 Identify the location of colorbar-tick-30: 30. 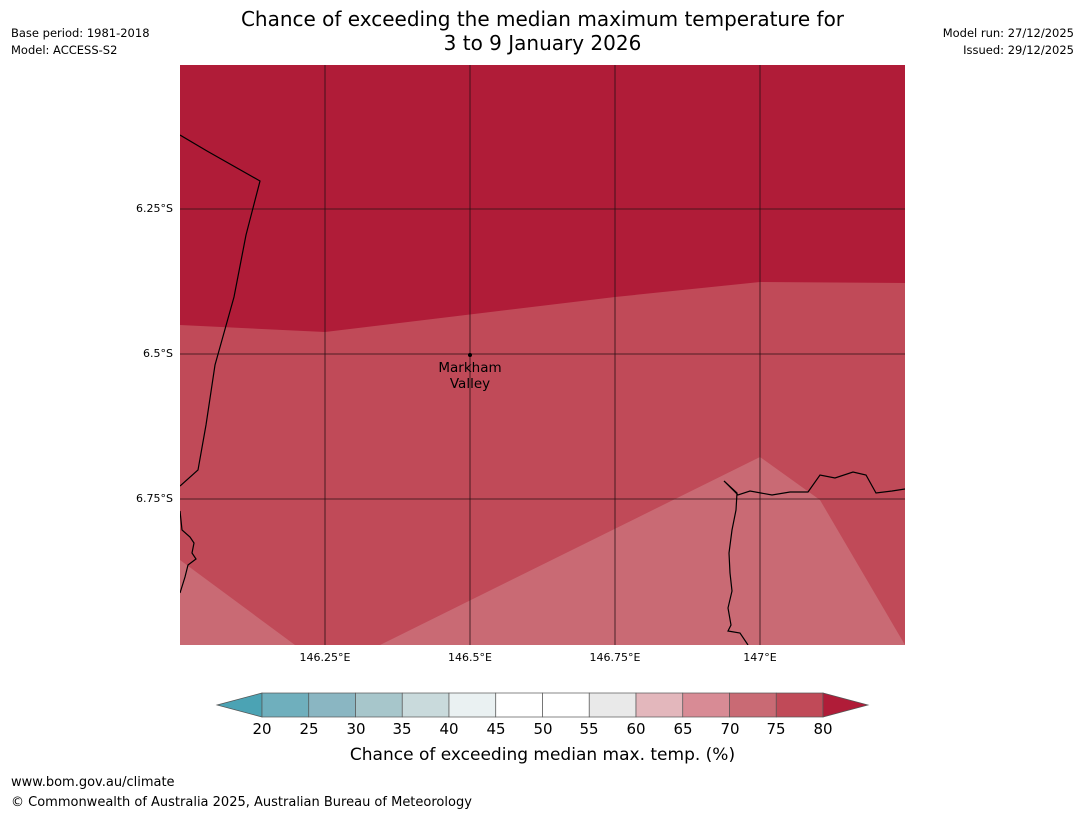
(356, 729).